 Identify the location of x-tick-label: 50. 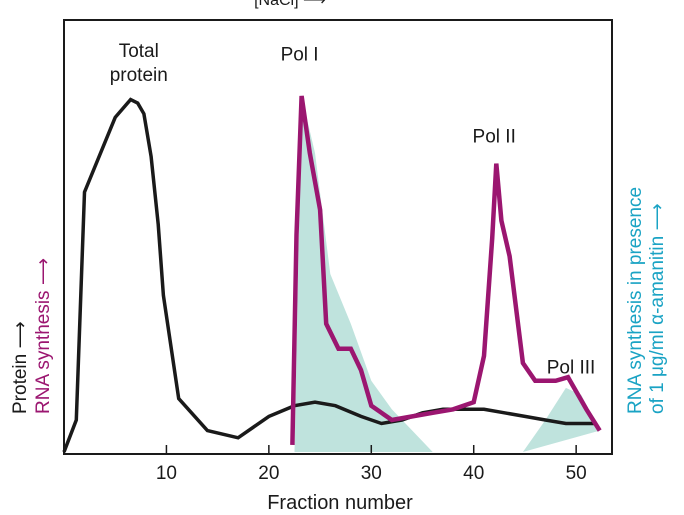
(576, 473).